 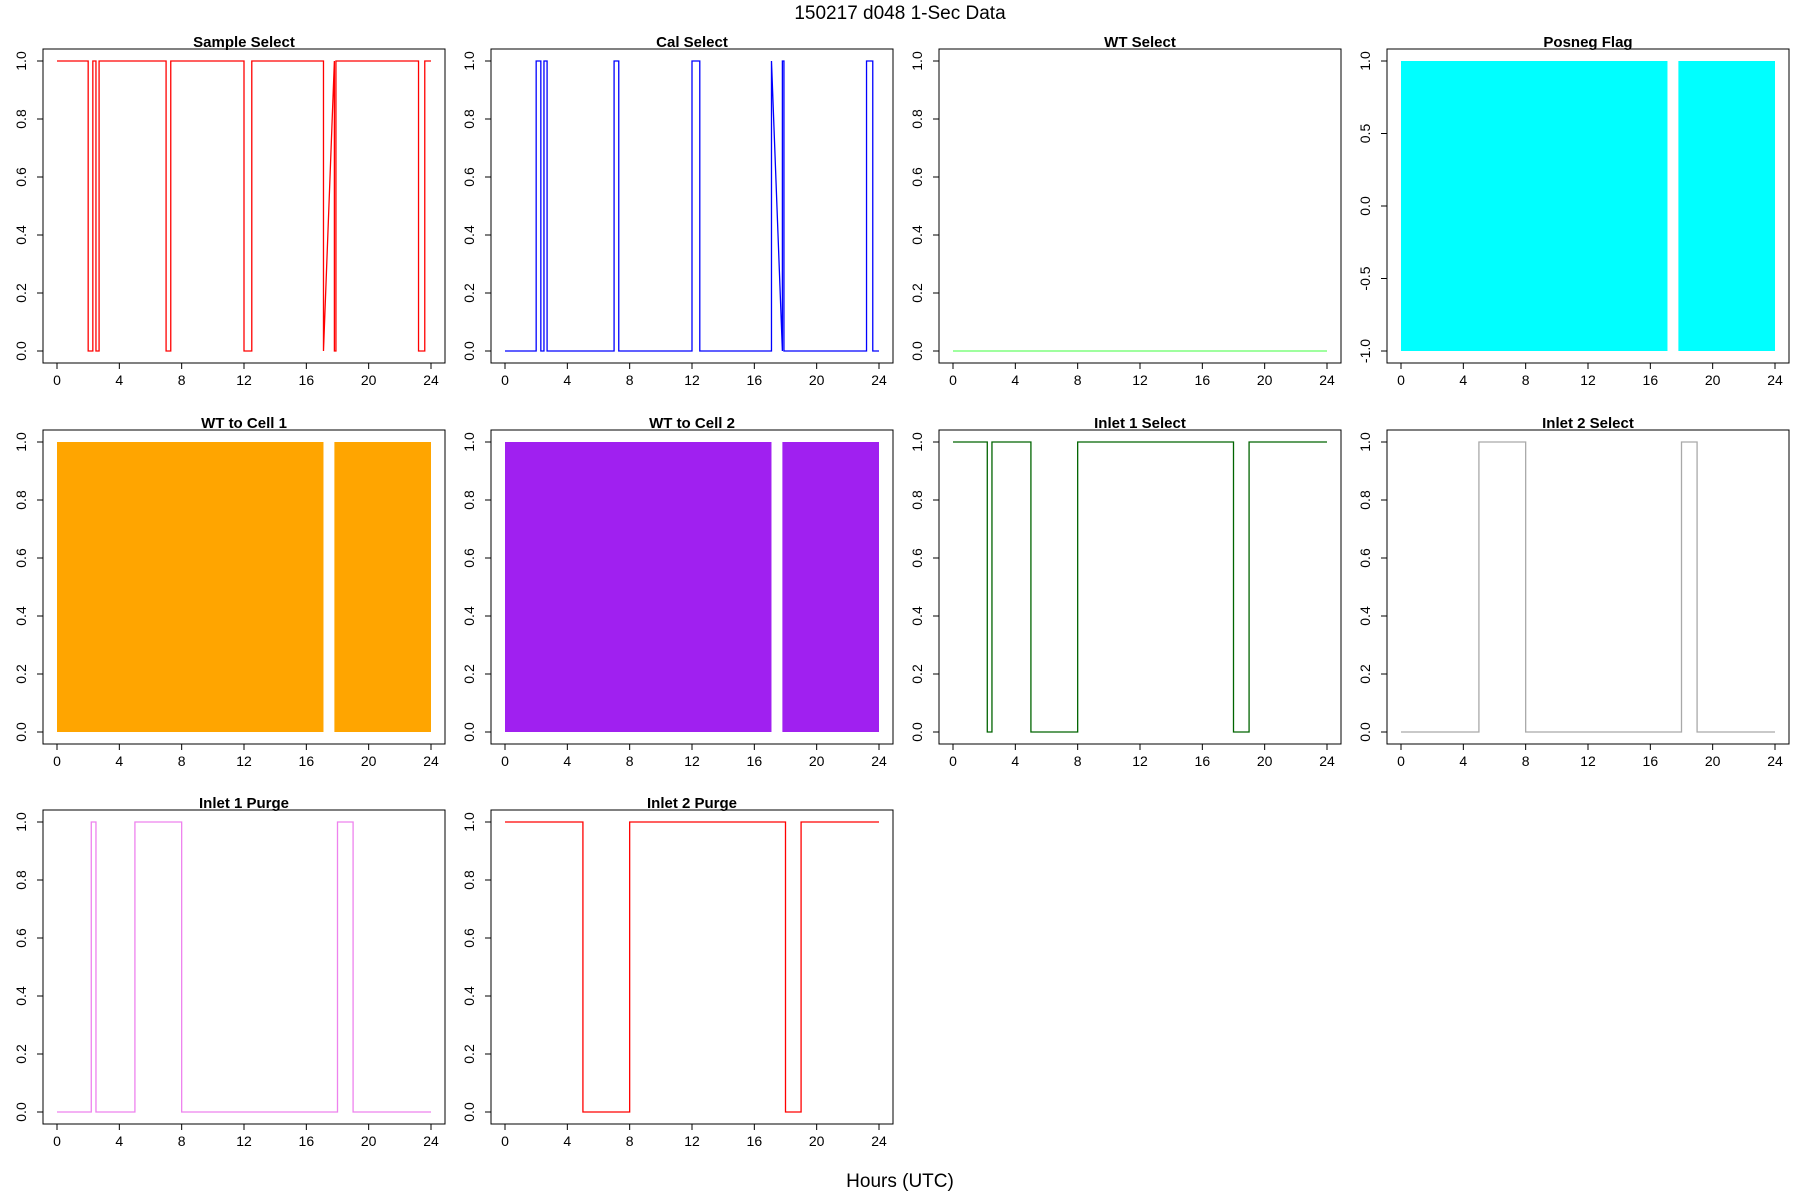 I want to click on panel-title: WT to Cell 2, so click(x=692, y=423).